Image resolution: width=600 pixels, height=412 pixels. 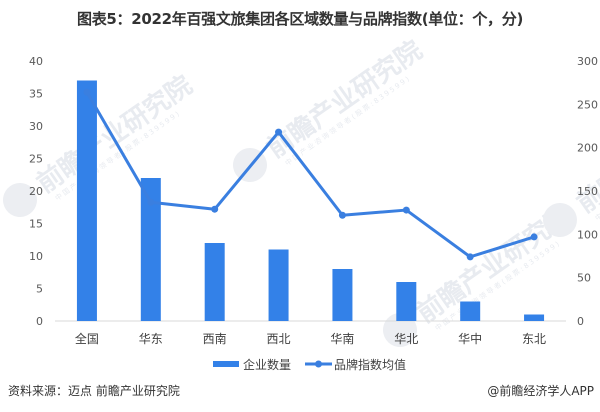 I want to click on right-axis-tick: 300, so click(x=587, y=61).